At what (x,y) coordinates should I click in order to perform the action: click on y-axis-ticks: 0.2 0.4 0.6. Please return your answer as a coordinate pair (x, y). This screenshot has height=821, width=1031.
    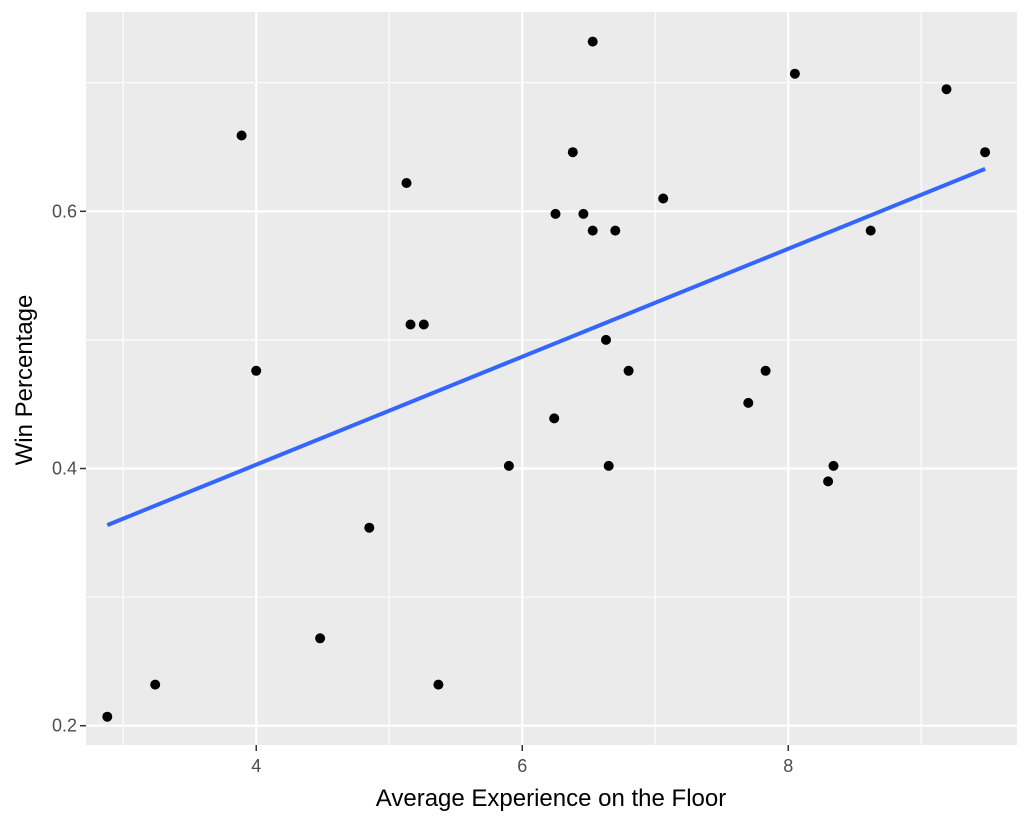
    Looking at the image, I should click on (69, 468).